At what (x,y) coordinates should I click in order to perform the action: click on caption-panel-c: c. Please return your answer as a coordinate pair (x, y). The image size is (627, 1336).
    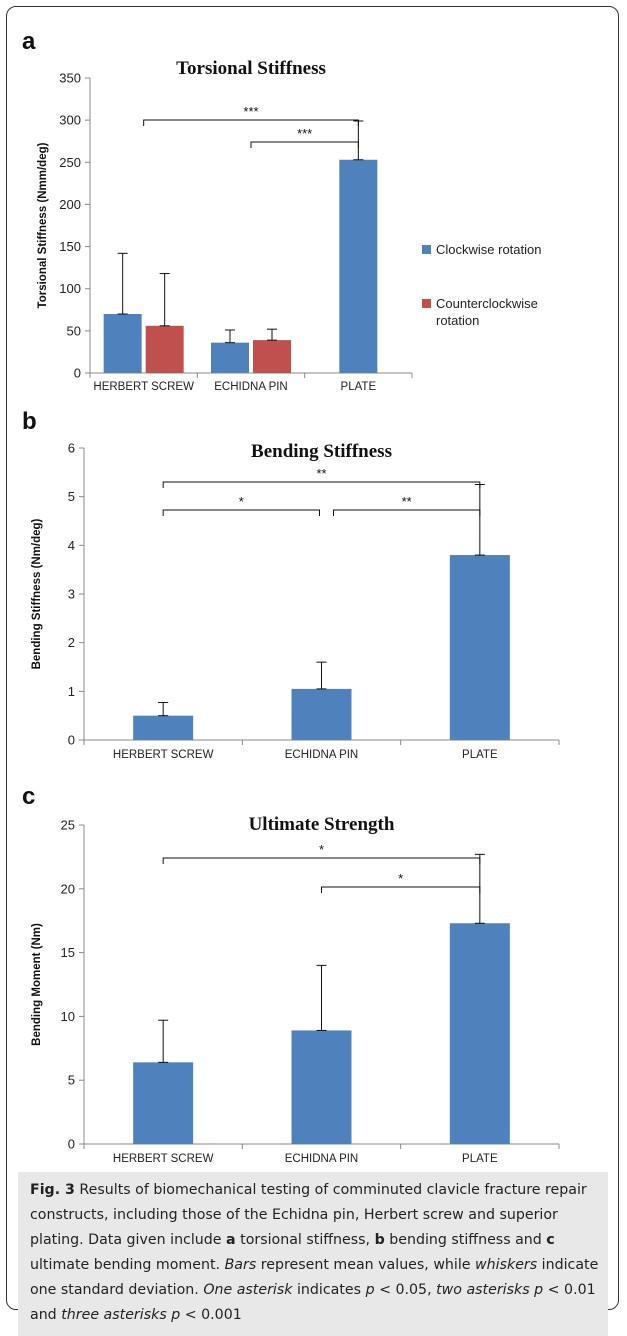
    Looking at the image, I should click on (550, 1240).